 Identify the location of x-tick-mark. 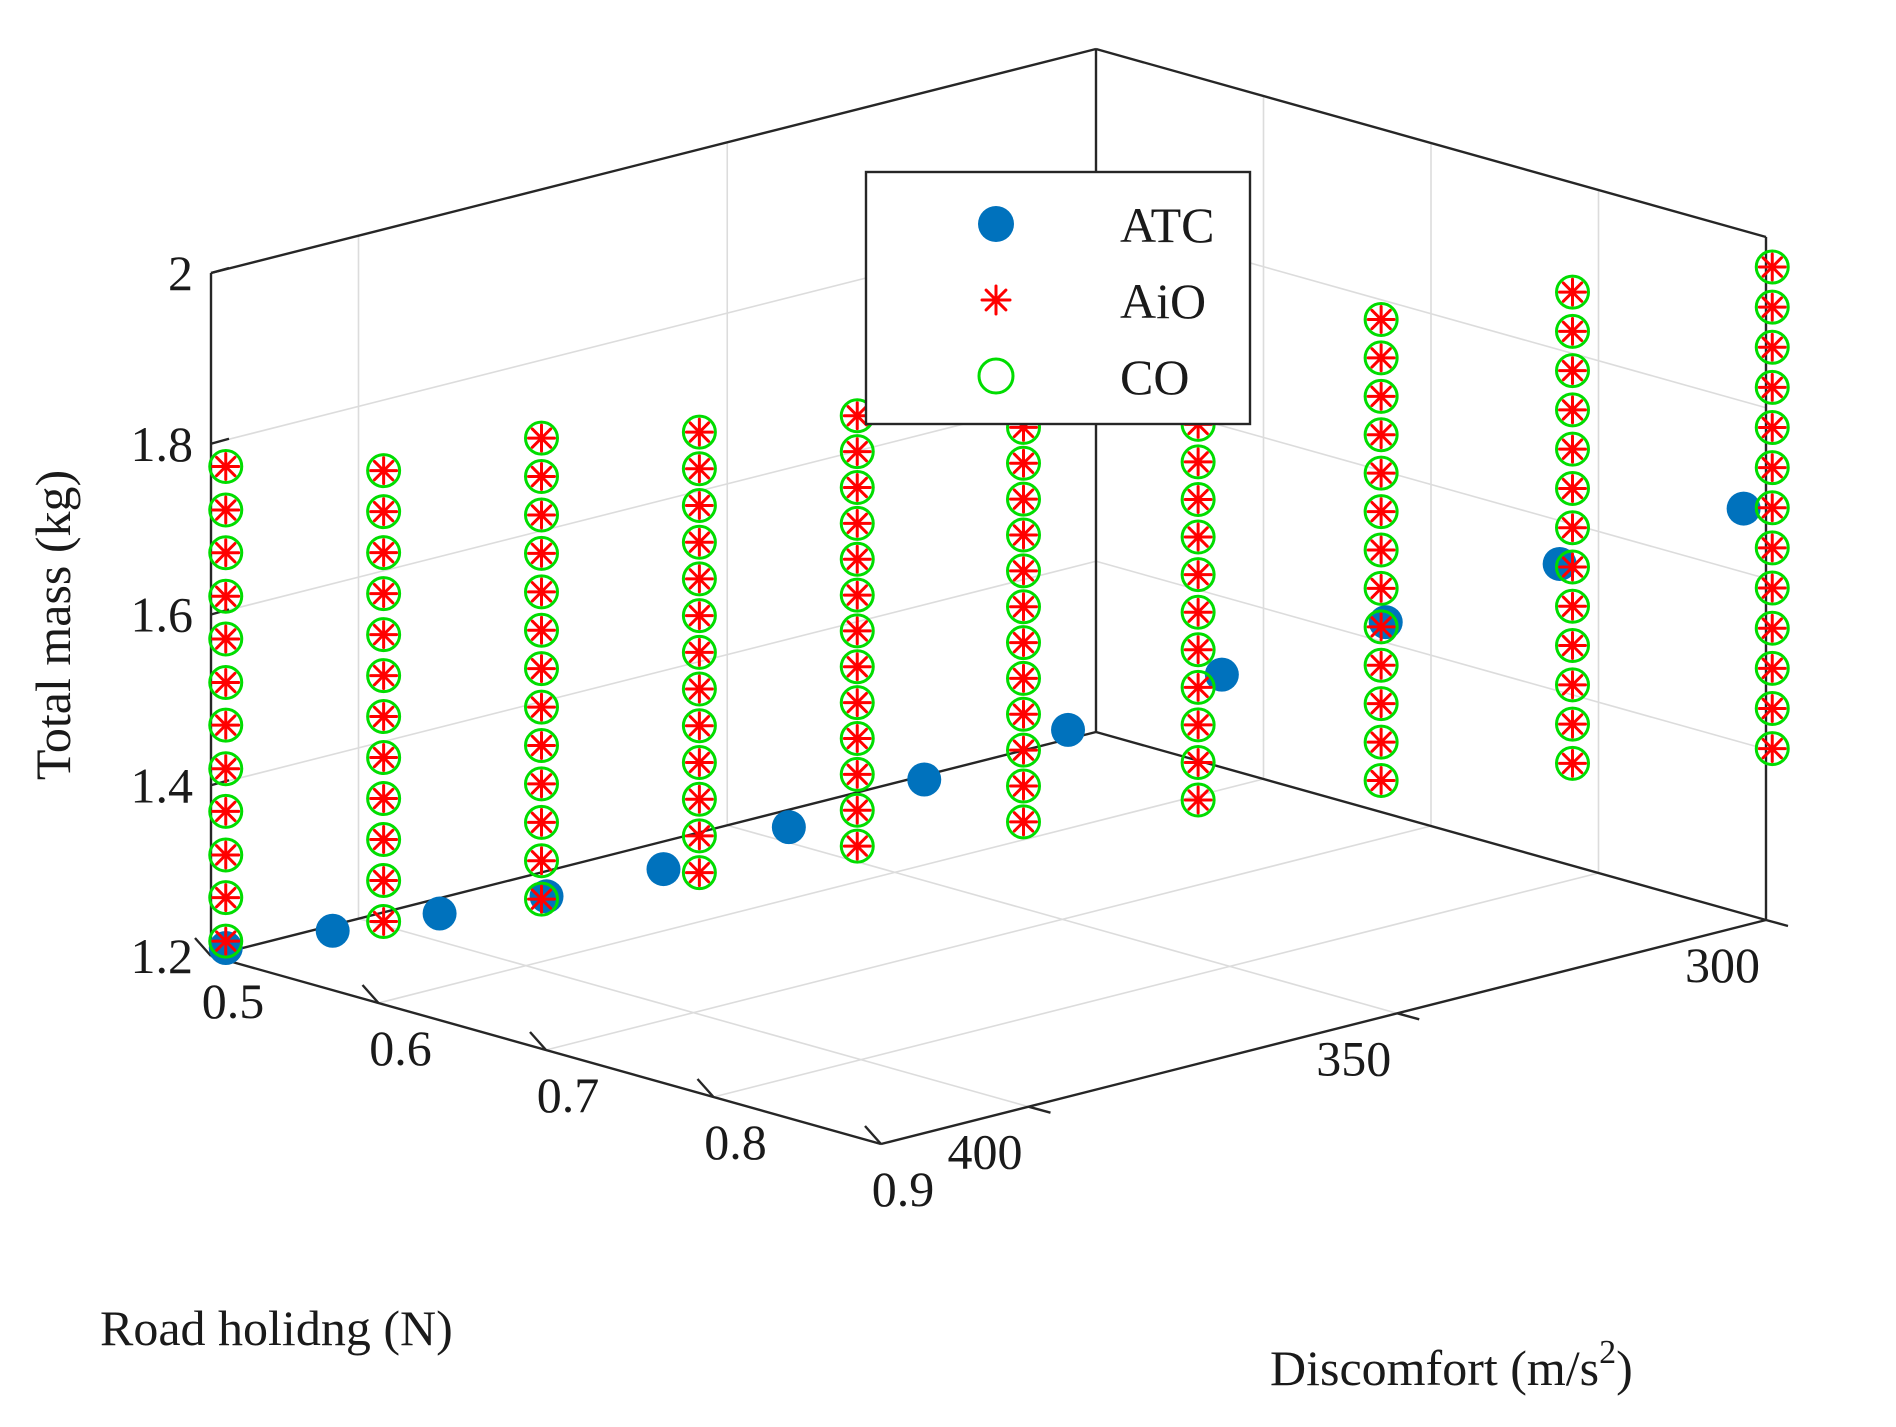
(873, 1135).